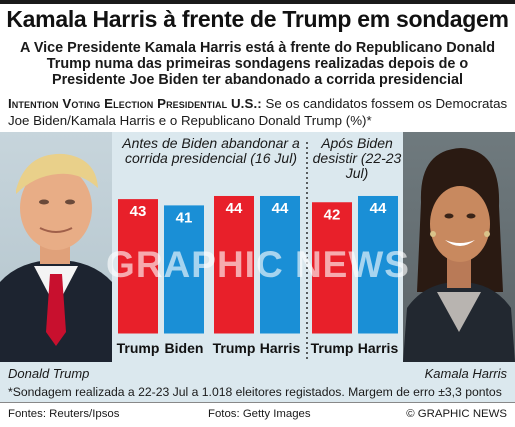  I want to click on value-label-trump-group-2: 44, so click(234, 208).